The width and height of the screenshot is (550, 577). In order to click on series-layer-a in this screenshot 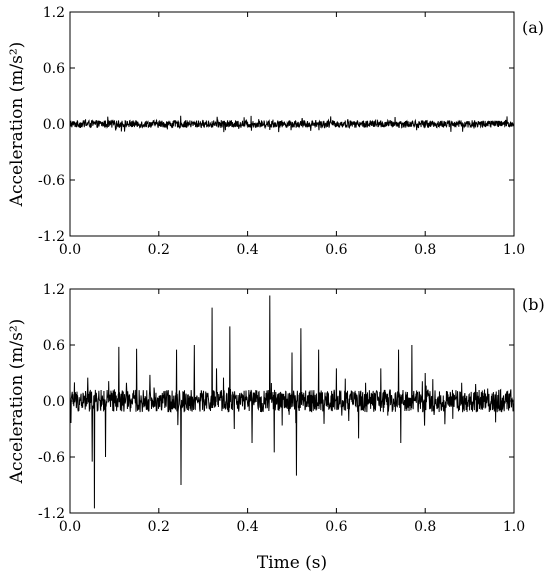, I will do `click(292, 124)`.